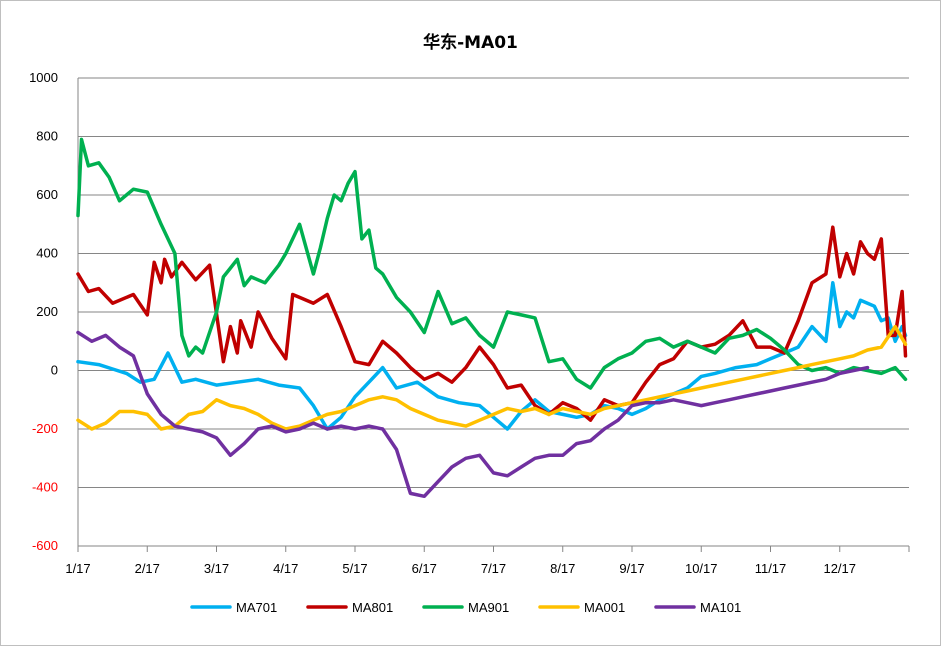  Describe the element at coordinates (771, 568) in the screenshot. I see `x-tick-label: 11/17` at that location.